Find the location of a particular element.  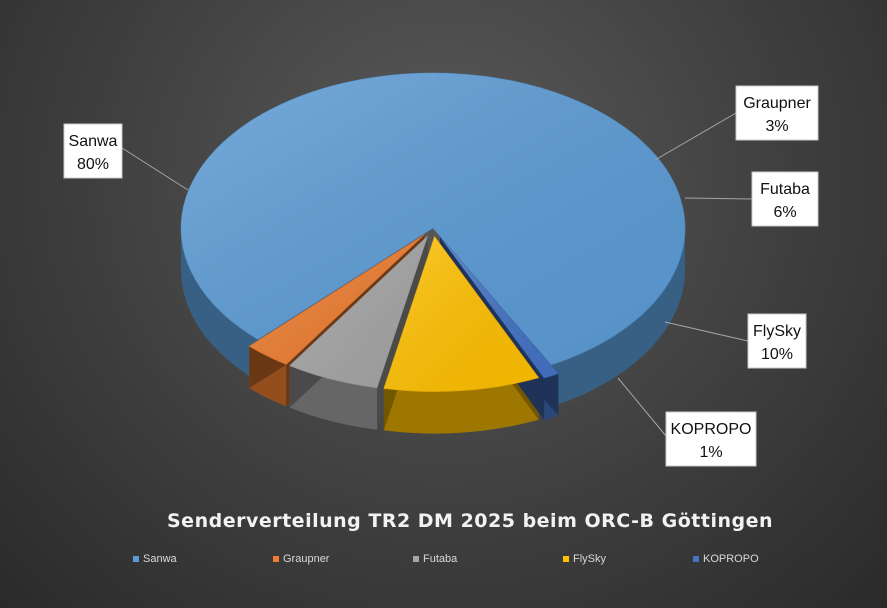

legend-item-kopropo: KOPROPO is located at coordinates (726, 559).